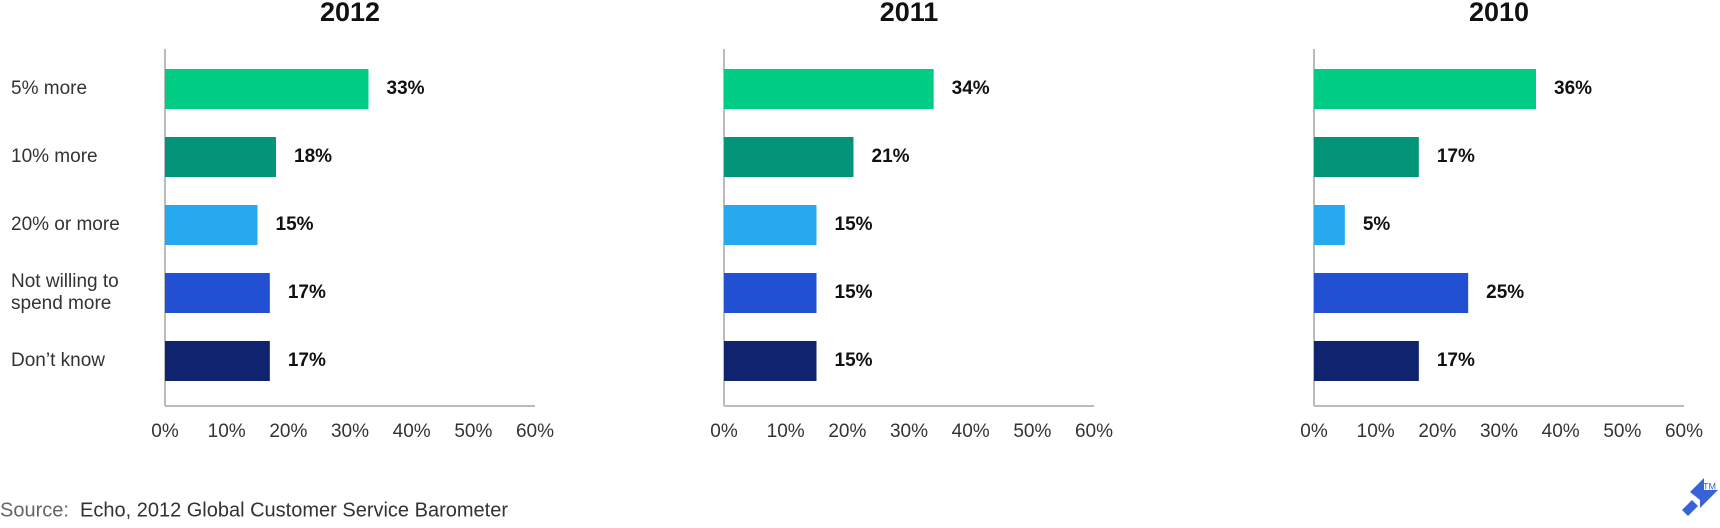 The height and width of the screenshot is (528, 1720). What do you see at coordinates (406, 88) in the screenshot?
I see `value-label: 33%` at bounding box center [406, 88].